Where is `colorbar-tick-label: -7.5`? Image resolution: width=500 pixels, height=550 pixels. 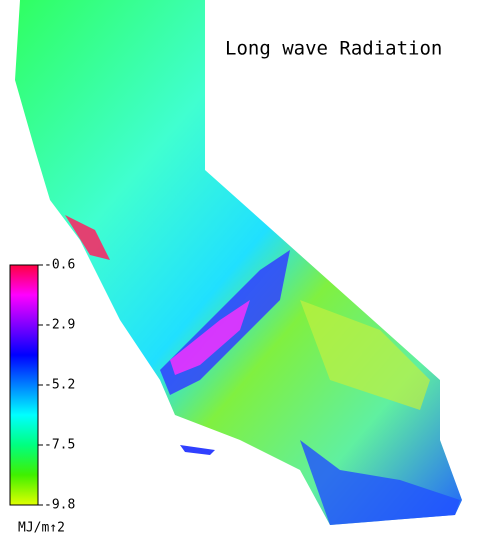
colorbar-tick-label: -7.5 is located at coordinates (59, 445).